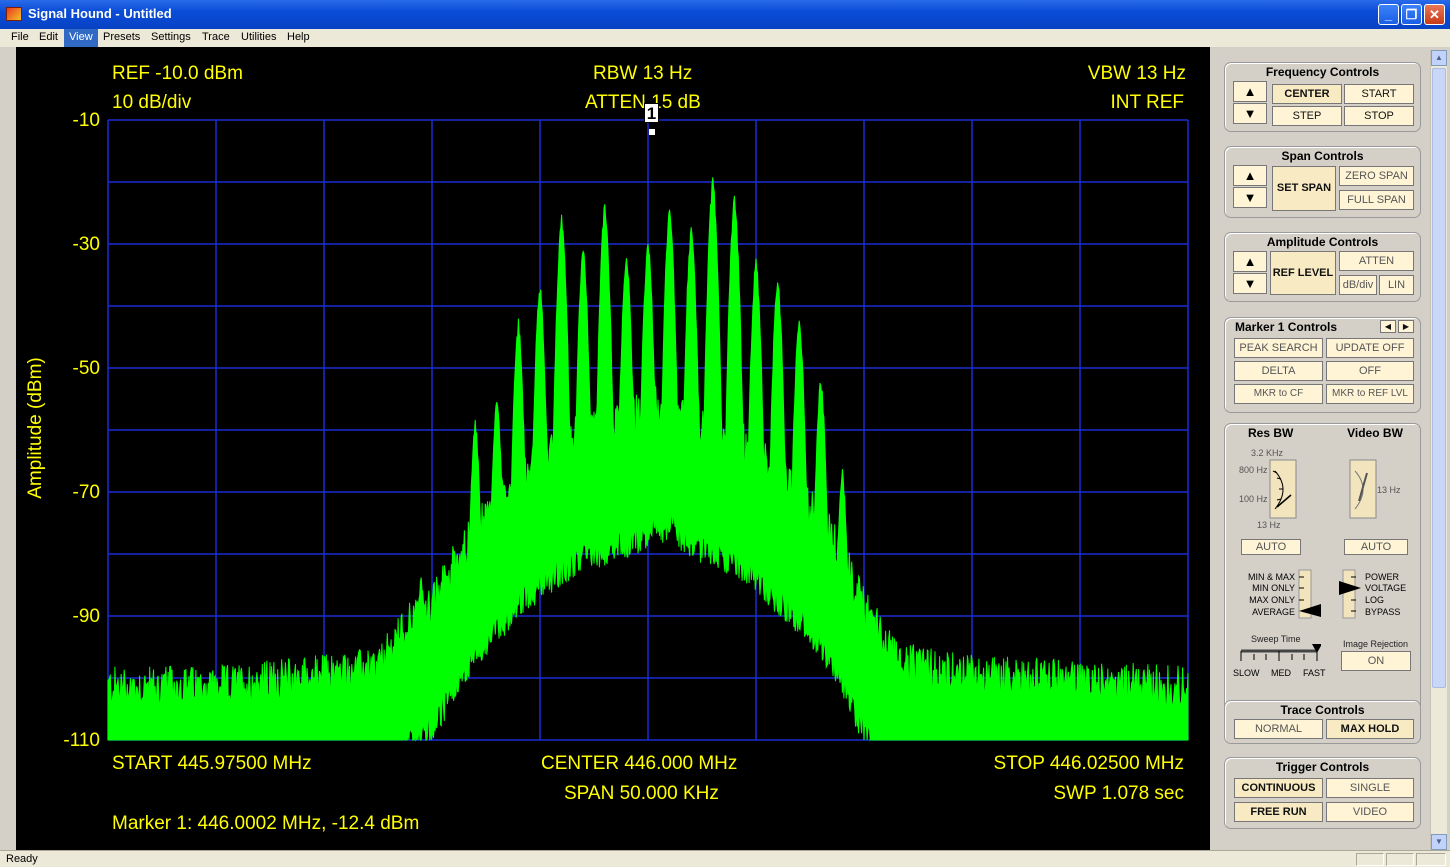 Image resolution: width=1450 pixels, height=867 pixels. I want to click on amplitude-up-button: ▲, so click(1250, 261).